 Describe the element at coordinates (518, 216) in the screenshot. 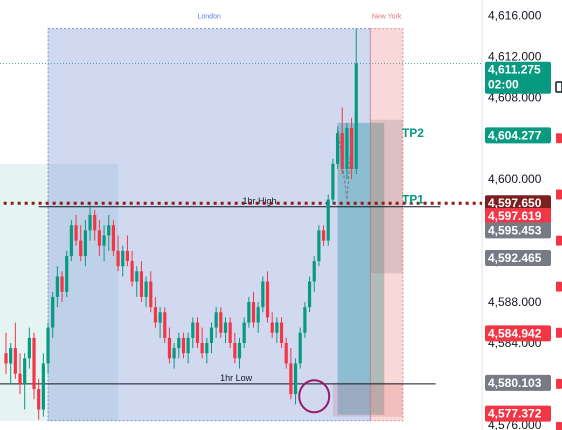

I see `price-badge: 4,597.619` at that location.